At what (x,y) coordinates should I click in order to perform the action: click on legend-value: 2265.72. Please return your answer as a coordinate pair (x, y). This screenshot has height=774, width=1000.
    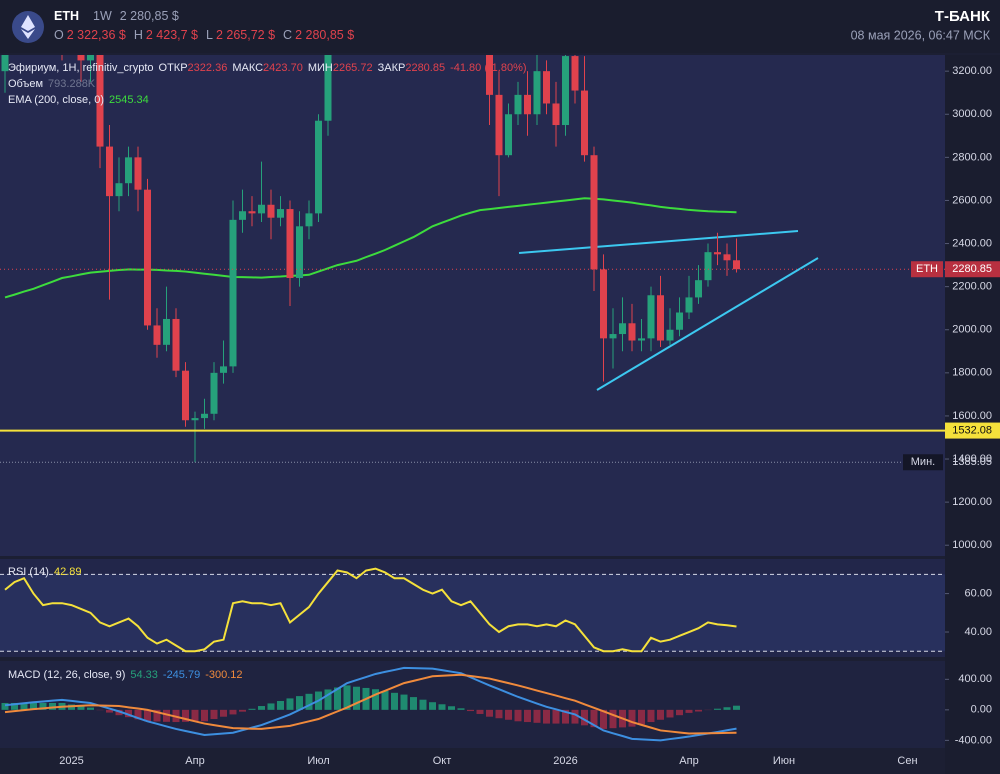
    Looking at the image, I should click on (353, 68).